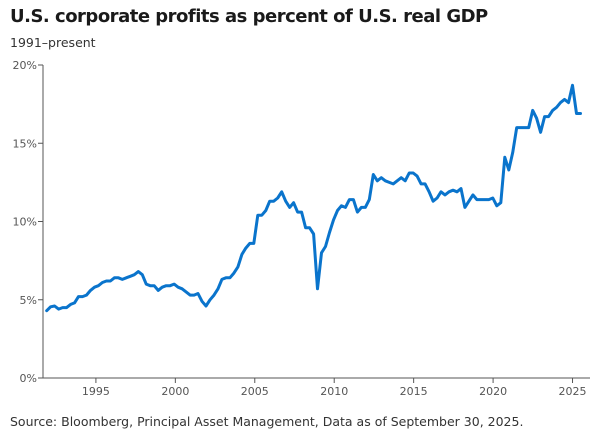 The width and height of the screenshot is (600, 447). I want to click on x-tick-label: 2020, so click(493, 391).